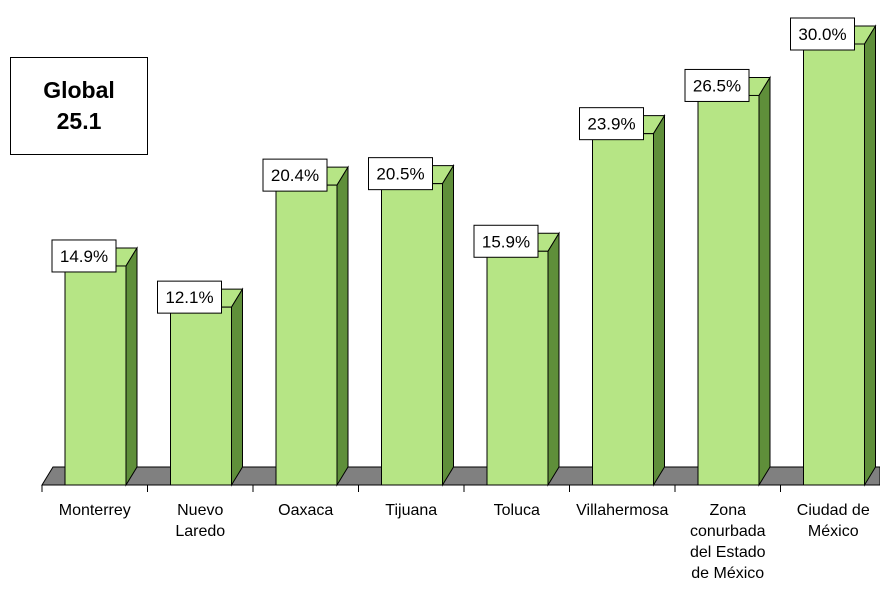 Image resolution: width=880 pixels, height=592 pixels. Describe the element at coordinates (200, 510) in the screenshot. I see `x-tick-label: Nuevo` at that location.